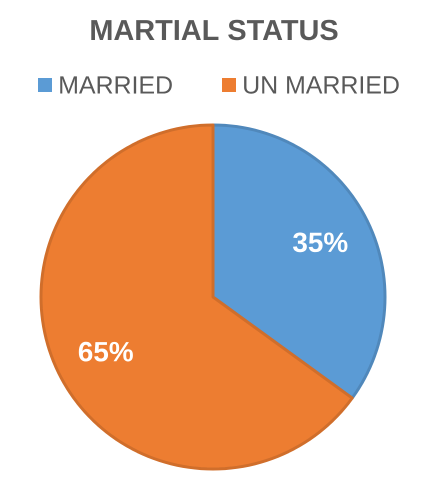 The height and width of the screenshot is (482, 429). What do you see at coordinates (116, 85) in the screenshot?
I see `legend-label: MARRIED` at bounding box center [116, 85].